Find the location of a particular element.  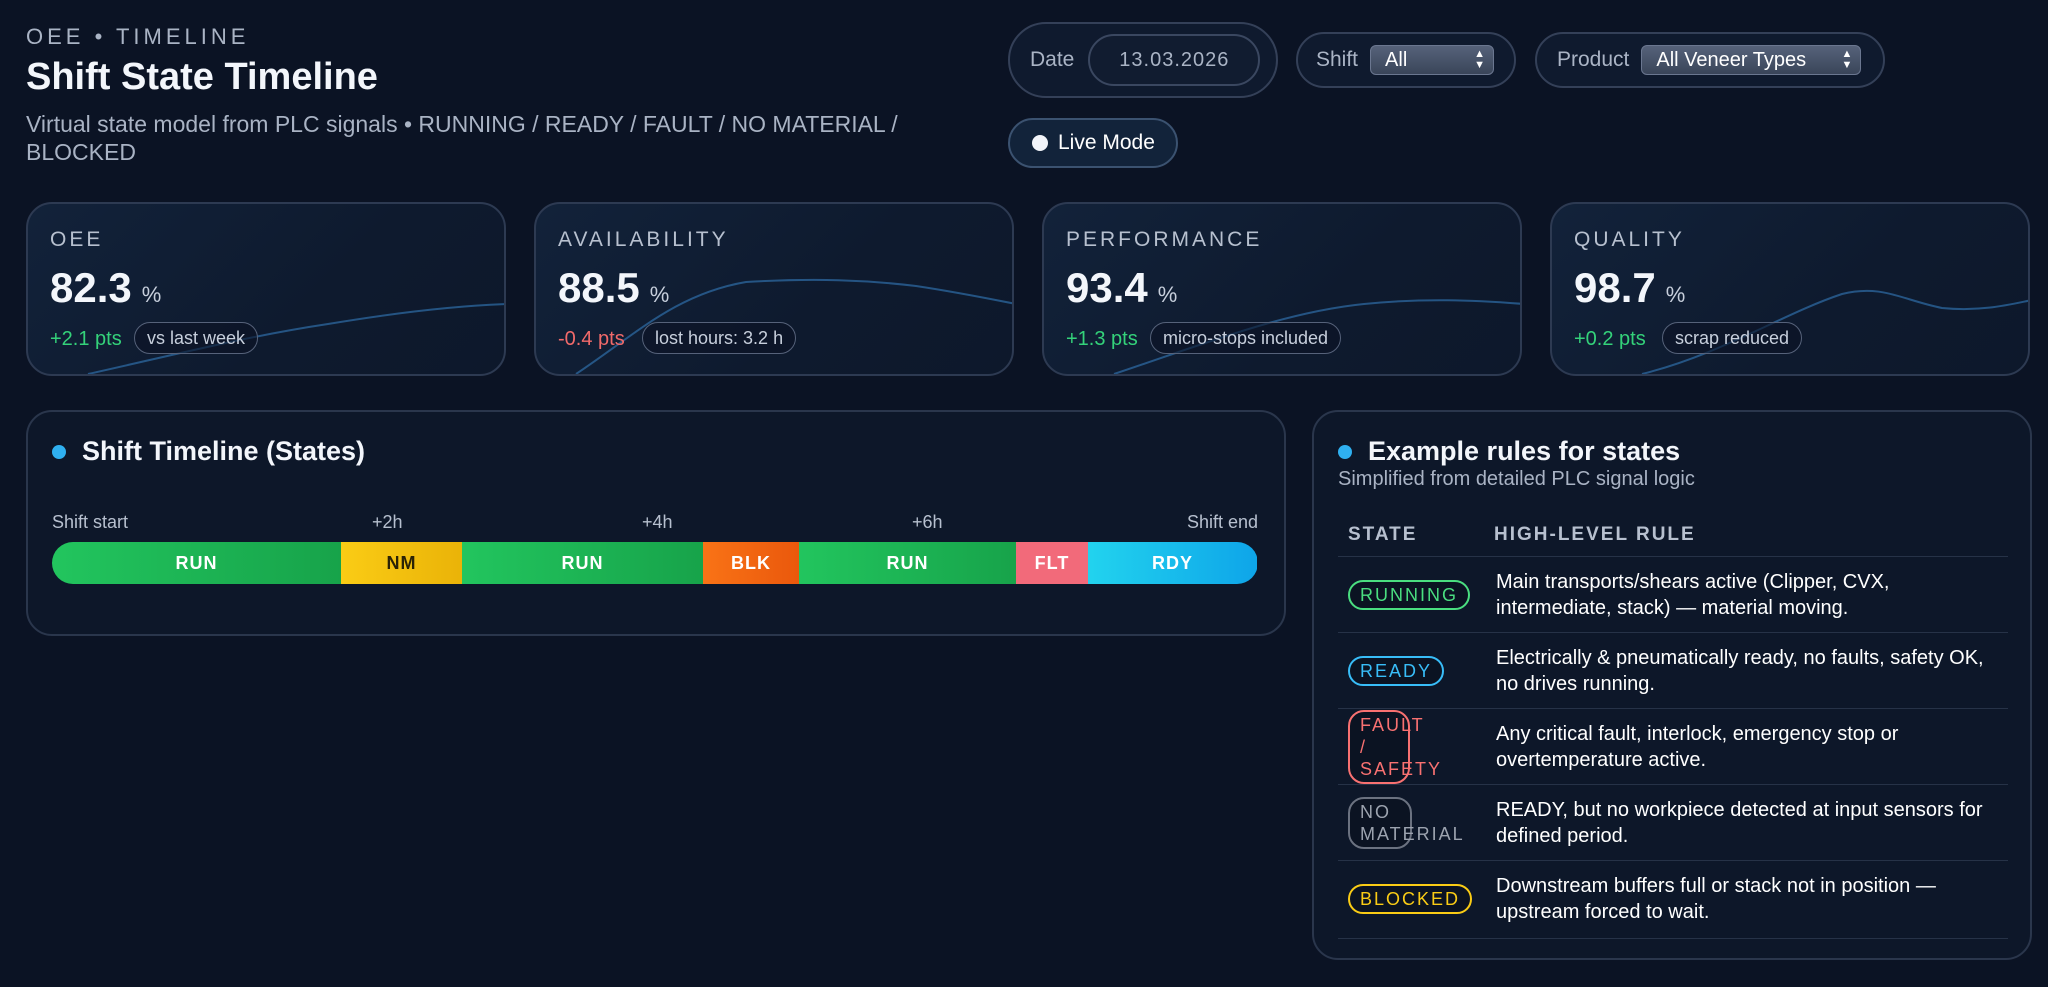

axis-label: +2h is located at coordinates (387, 522).